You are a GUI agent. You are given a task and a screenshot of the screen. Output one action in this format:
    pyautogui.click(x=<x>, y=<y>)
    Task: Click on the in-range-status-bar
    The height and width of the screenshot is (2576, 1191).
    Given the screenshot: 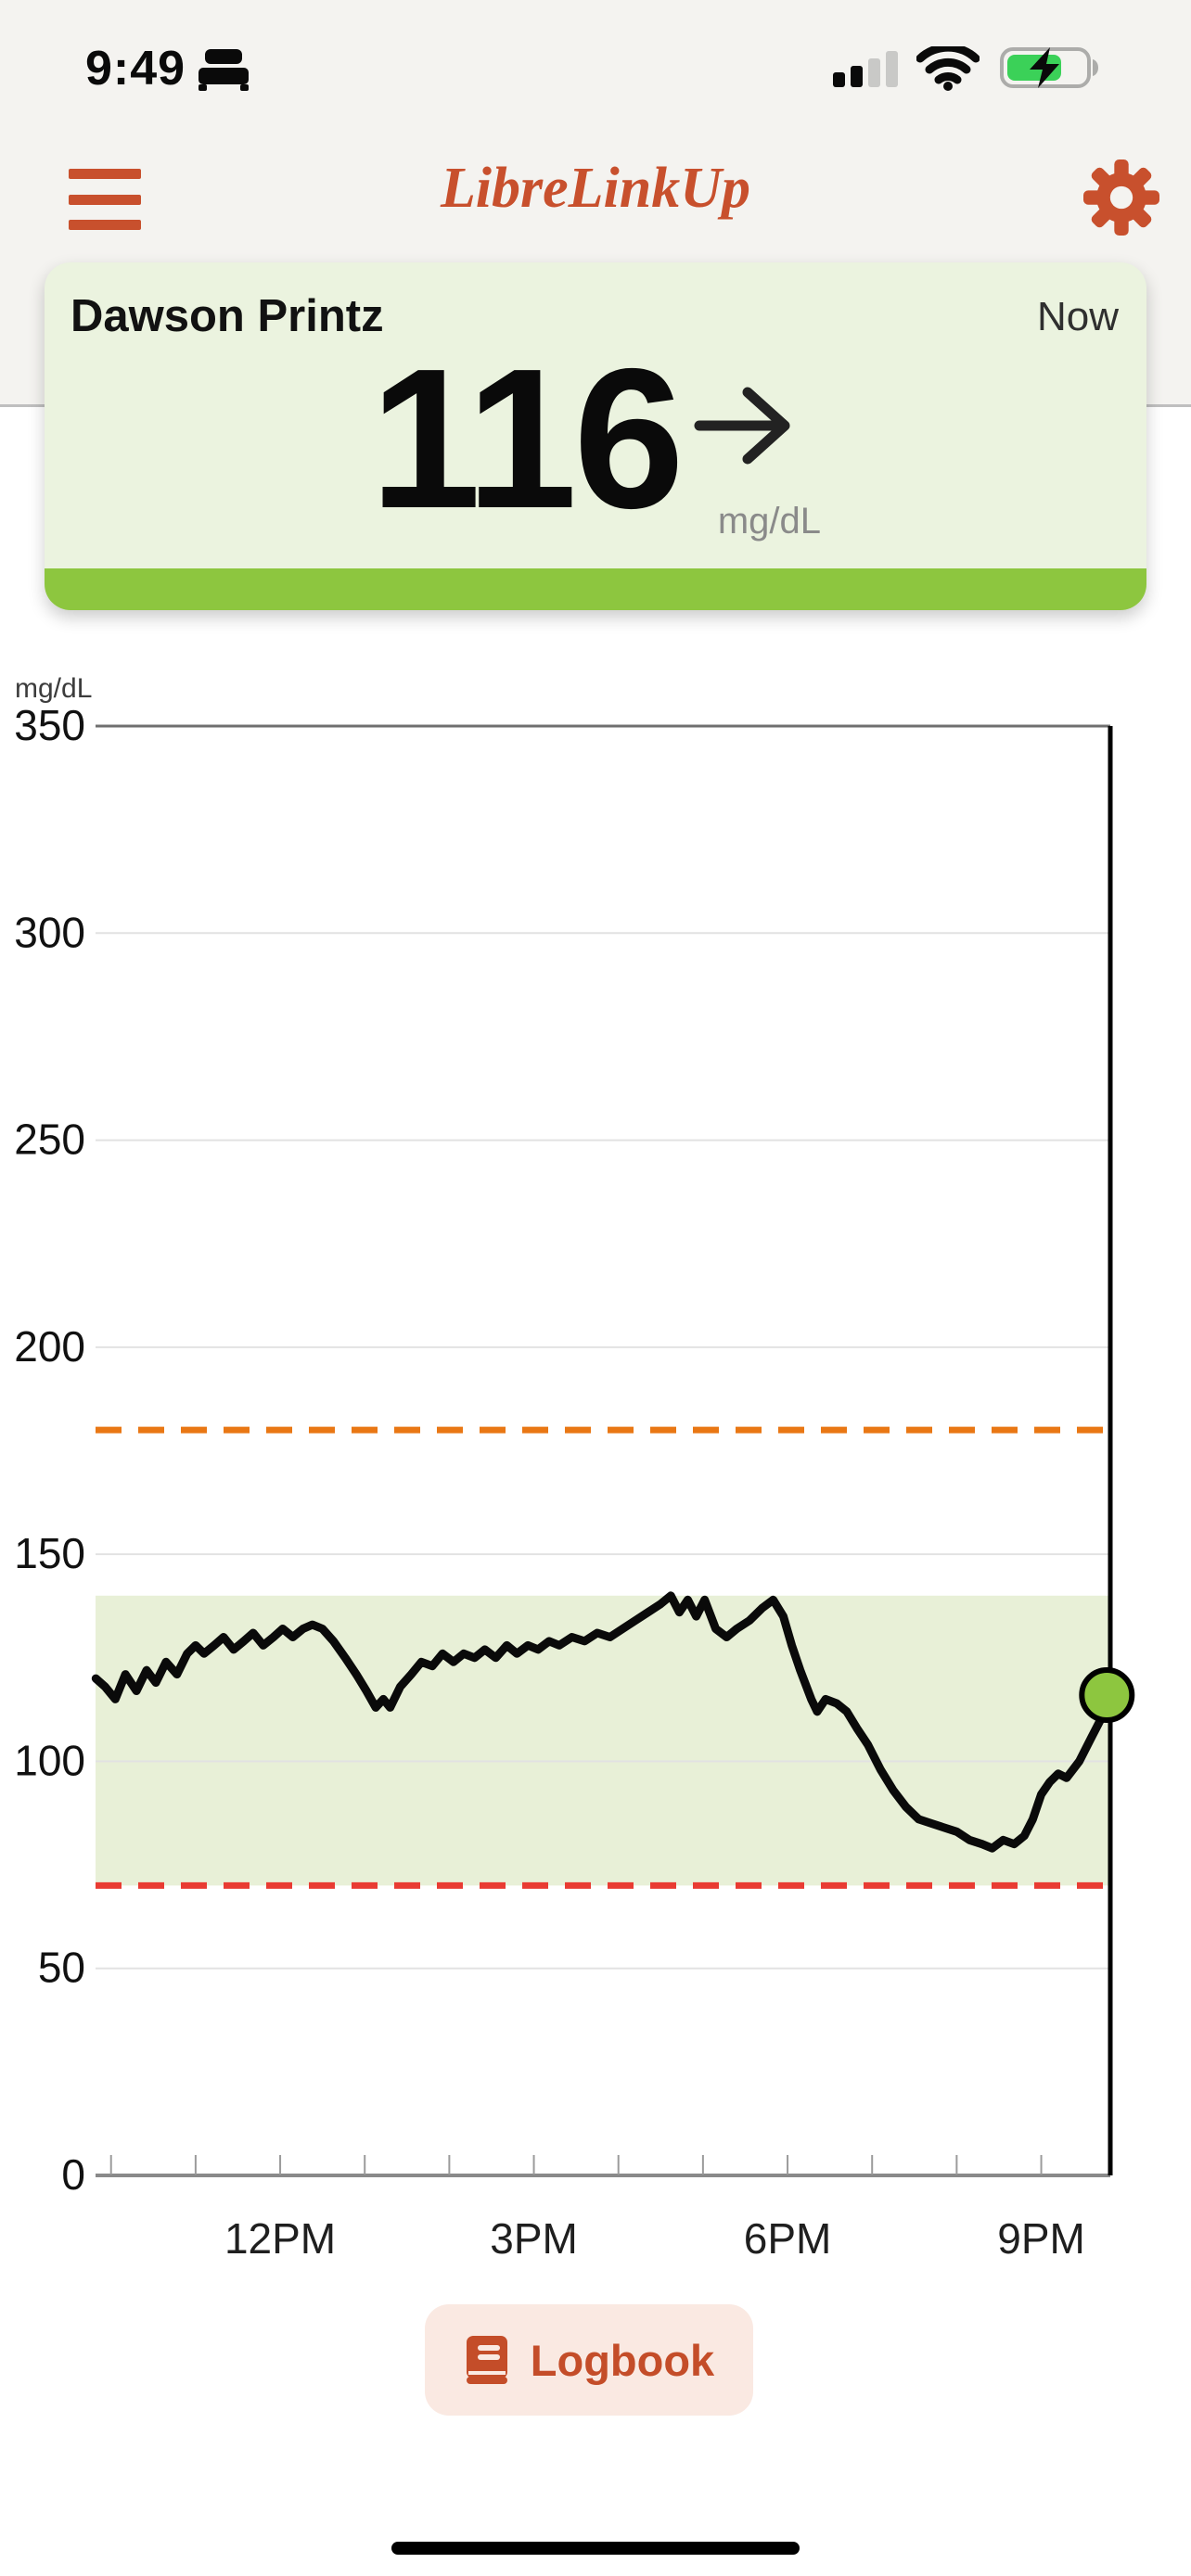 What is the action you would take?
    pyautogui.click(x=595, y=589)
    